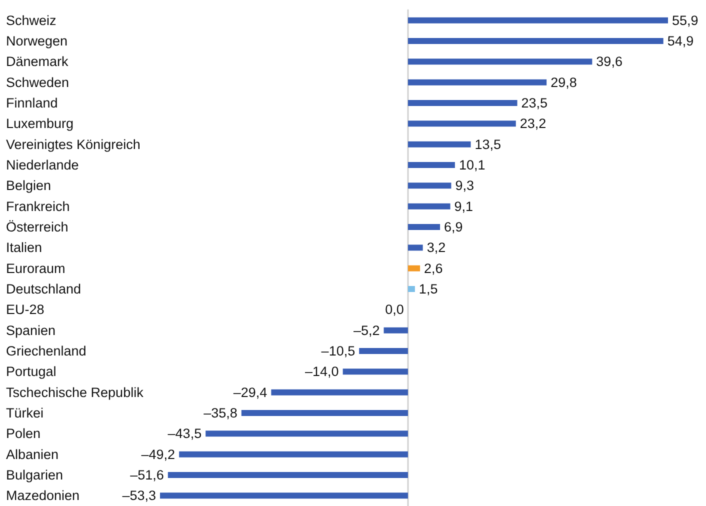  Describe the element at coordinates (24, 248) in the screenshot. I see `y-tick-label: Italien` at that location.